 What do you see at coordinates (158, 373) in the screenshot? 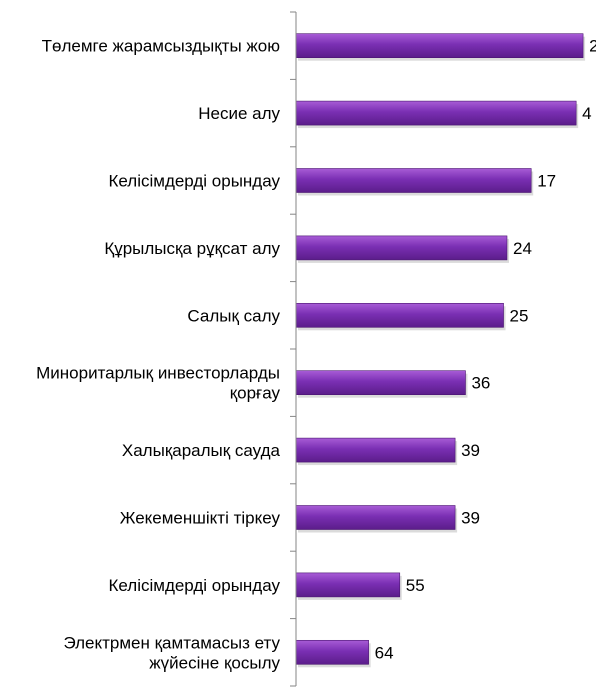
I see `category-tick-label: Миноритарлық инвесторларды` at bounding box center [158, 373].